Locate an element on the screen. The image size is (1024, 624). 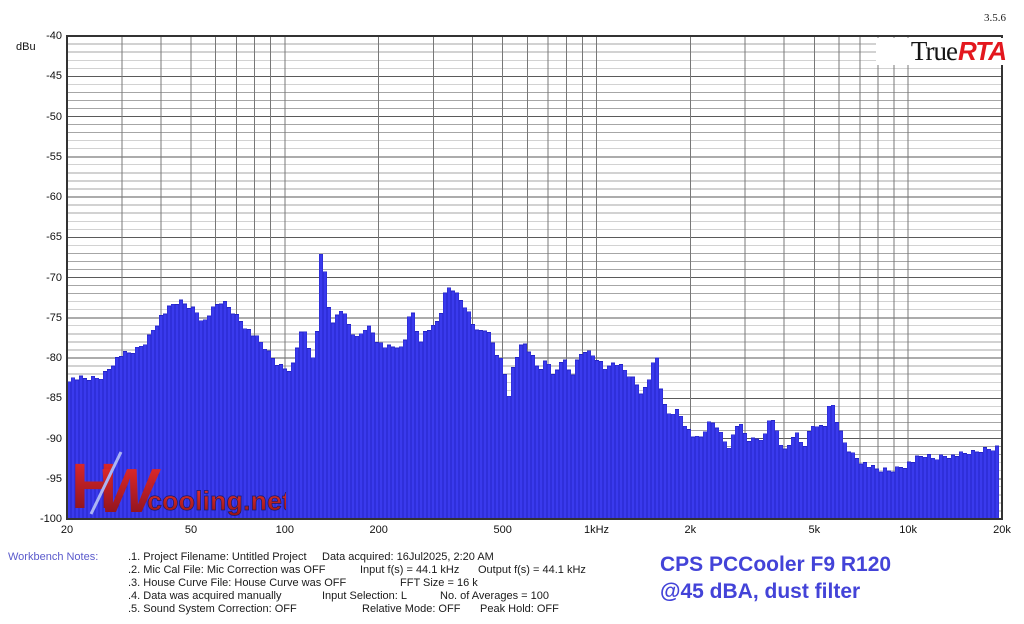
version-label: 3.5.6 is located at coordinates (995, 18).